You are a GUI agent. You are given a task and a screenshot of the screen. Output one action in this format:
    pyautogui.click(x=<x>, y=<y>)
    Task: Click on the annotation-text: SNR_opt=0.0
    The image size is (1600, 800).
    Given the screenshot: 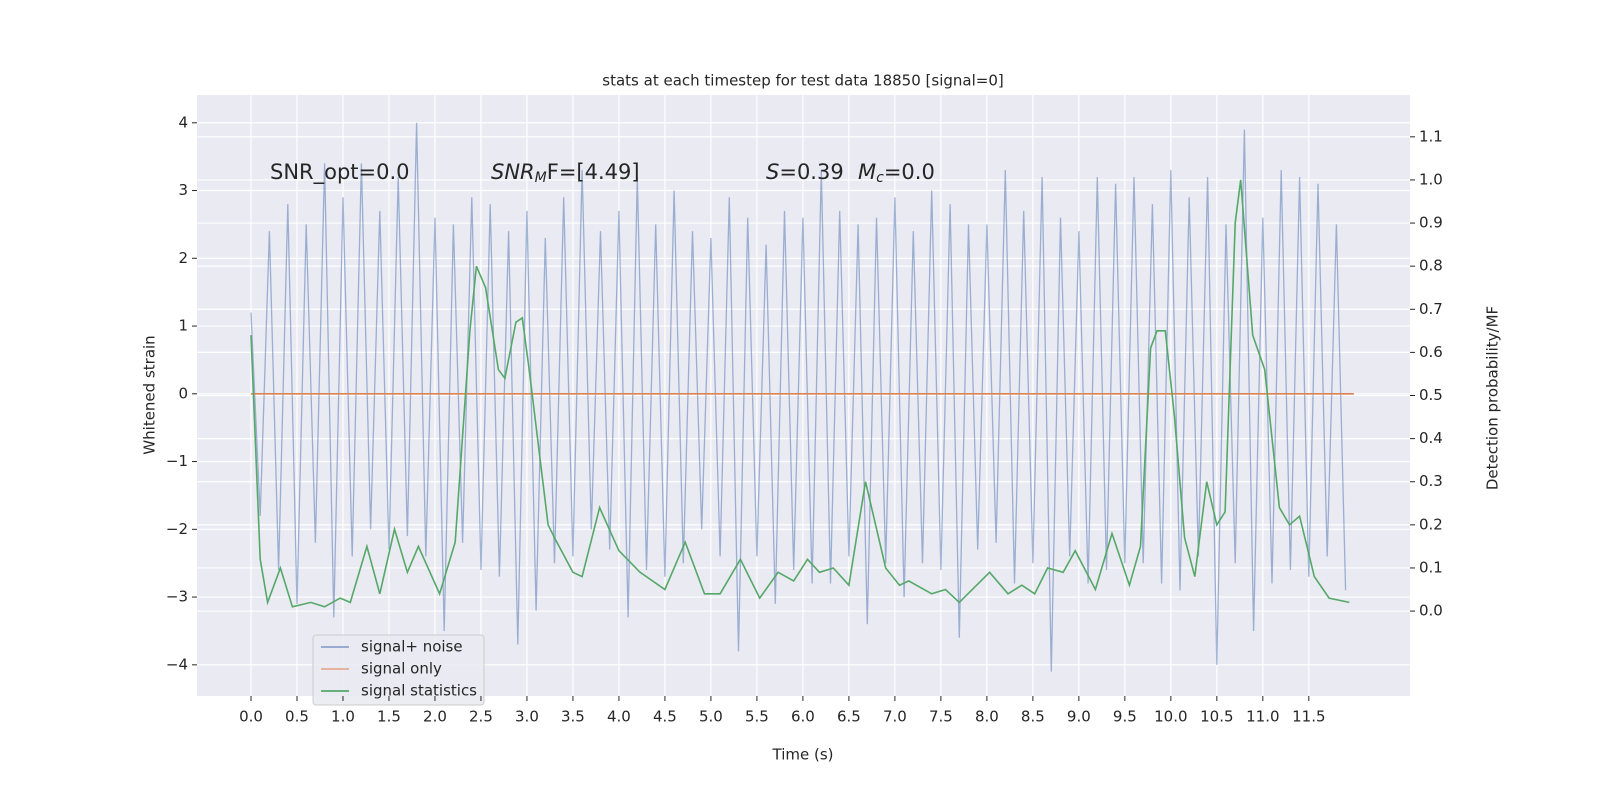 What is the action you would take?
    pyautogui.click(x=340, y=172)
    